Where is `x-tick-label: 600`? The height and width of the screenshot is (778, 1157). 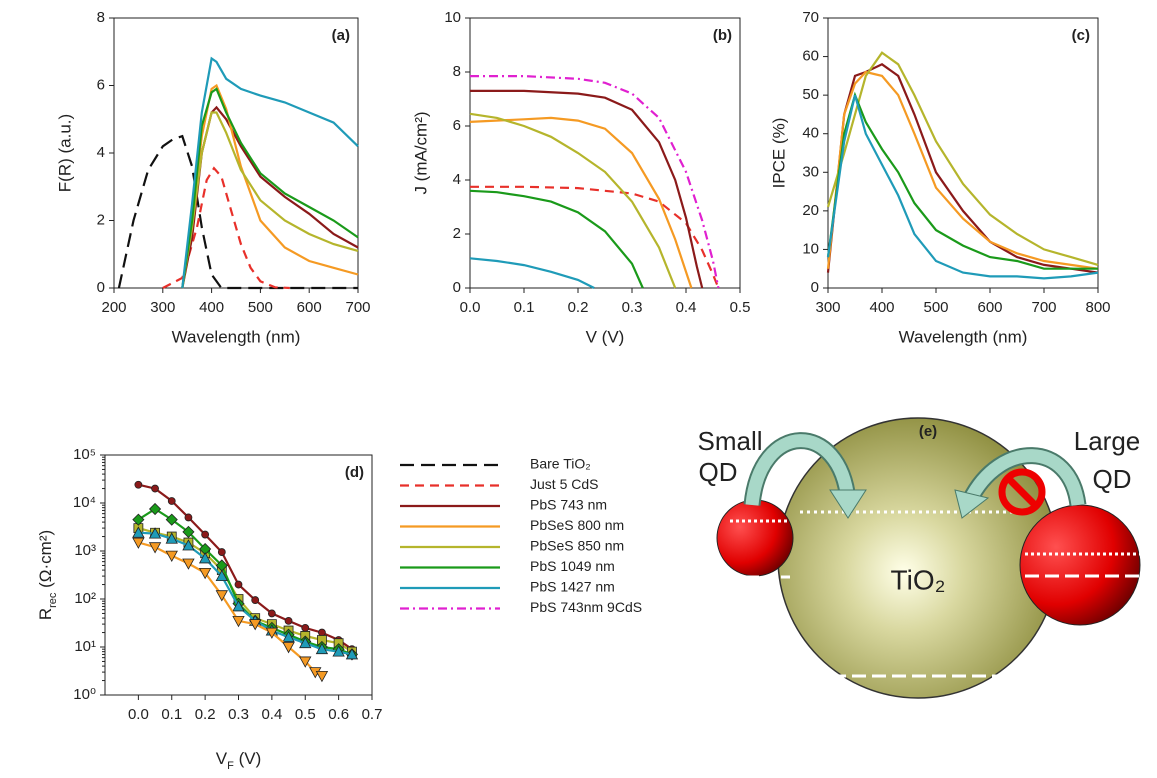 x-tick-label: 600 is located at coordinates (989, 307).